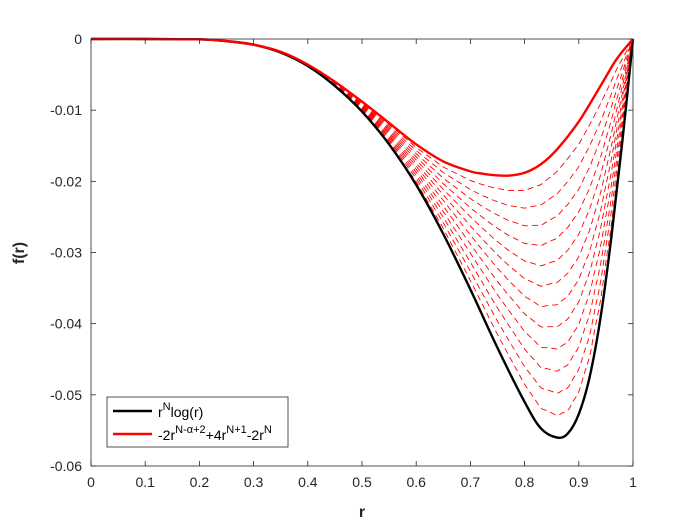  Describe the element at coordinates (254, 482) in the screenshot. I see `x-tick-label: 0.3` at that location.